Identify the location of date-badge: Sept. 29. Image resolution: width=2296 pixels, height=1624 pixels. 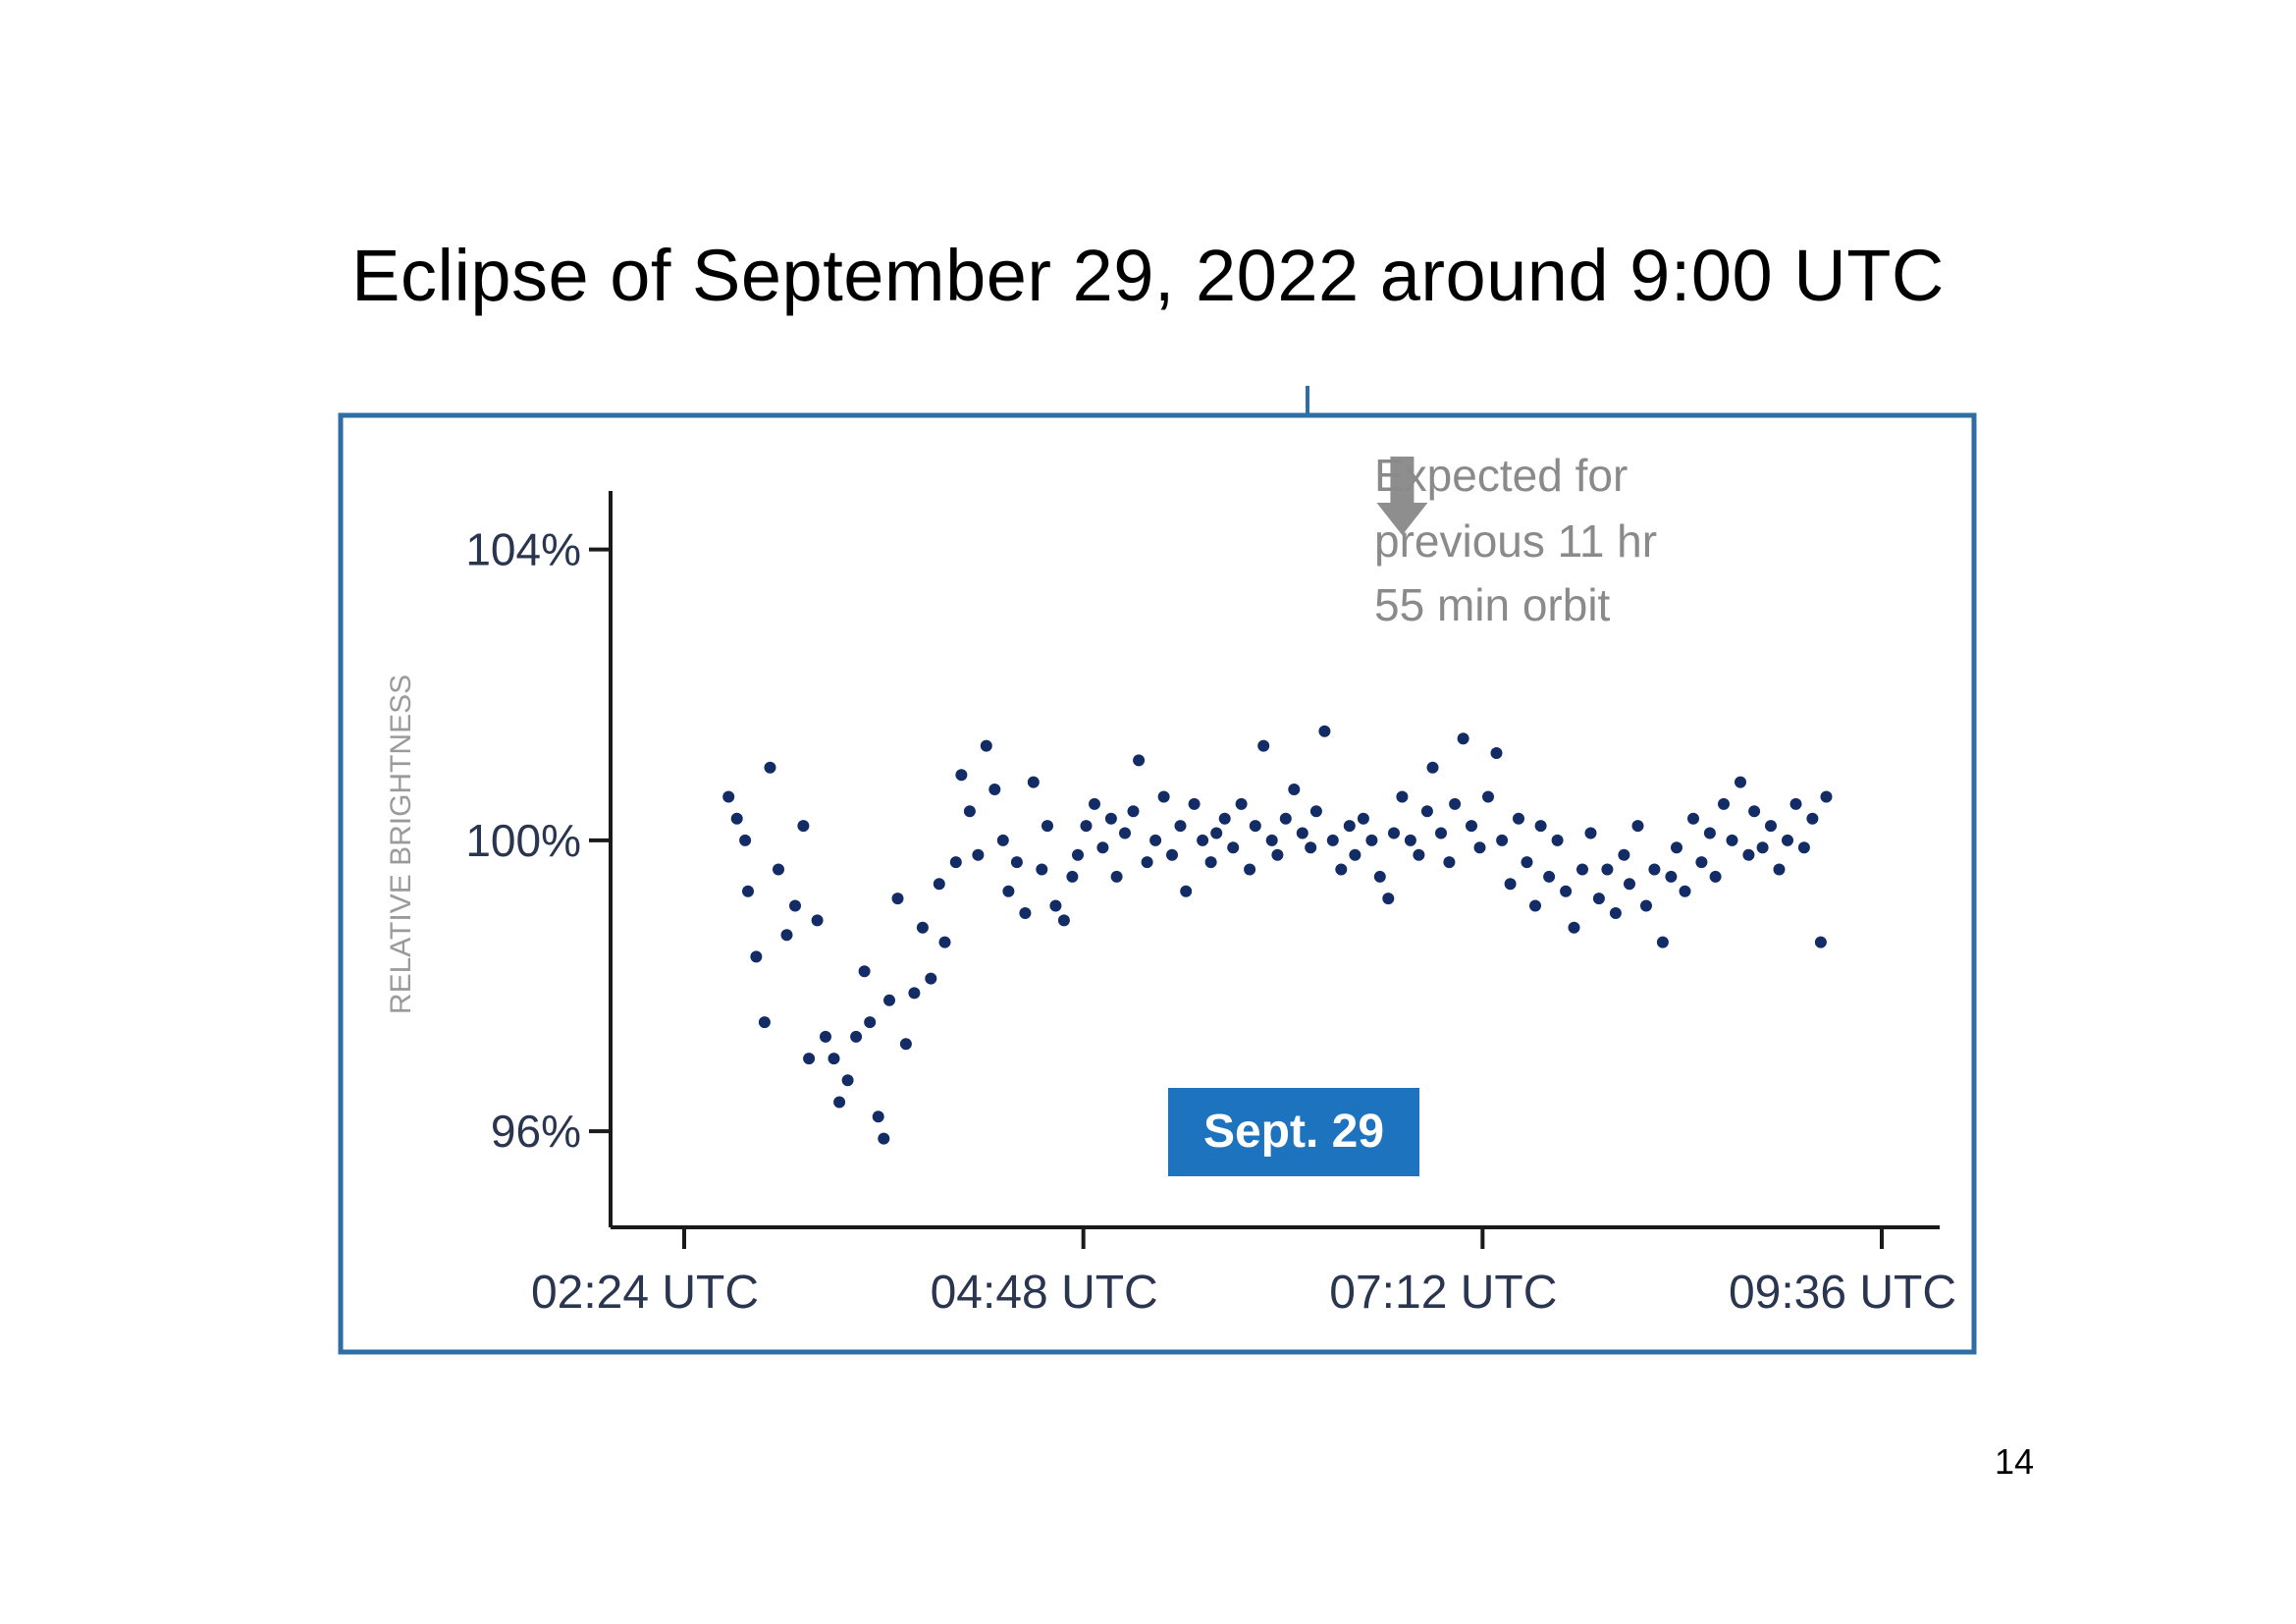
(1294, 1132).